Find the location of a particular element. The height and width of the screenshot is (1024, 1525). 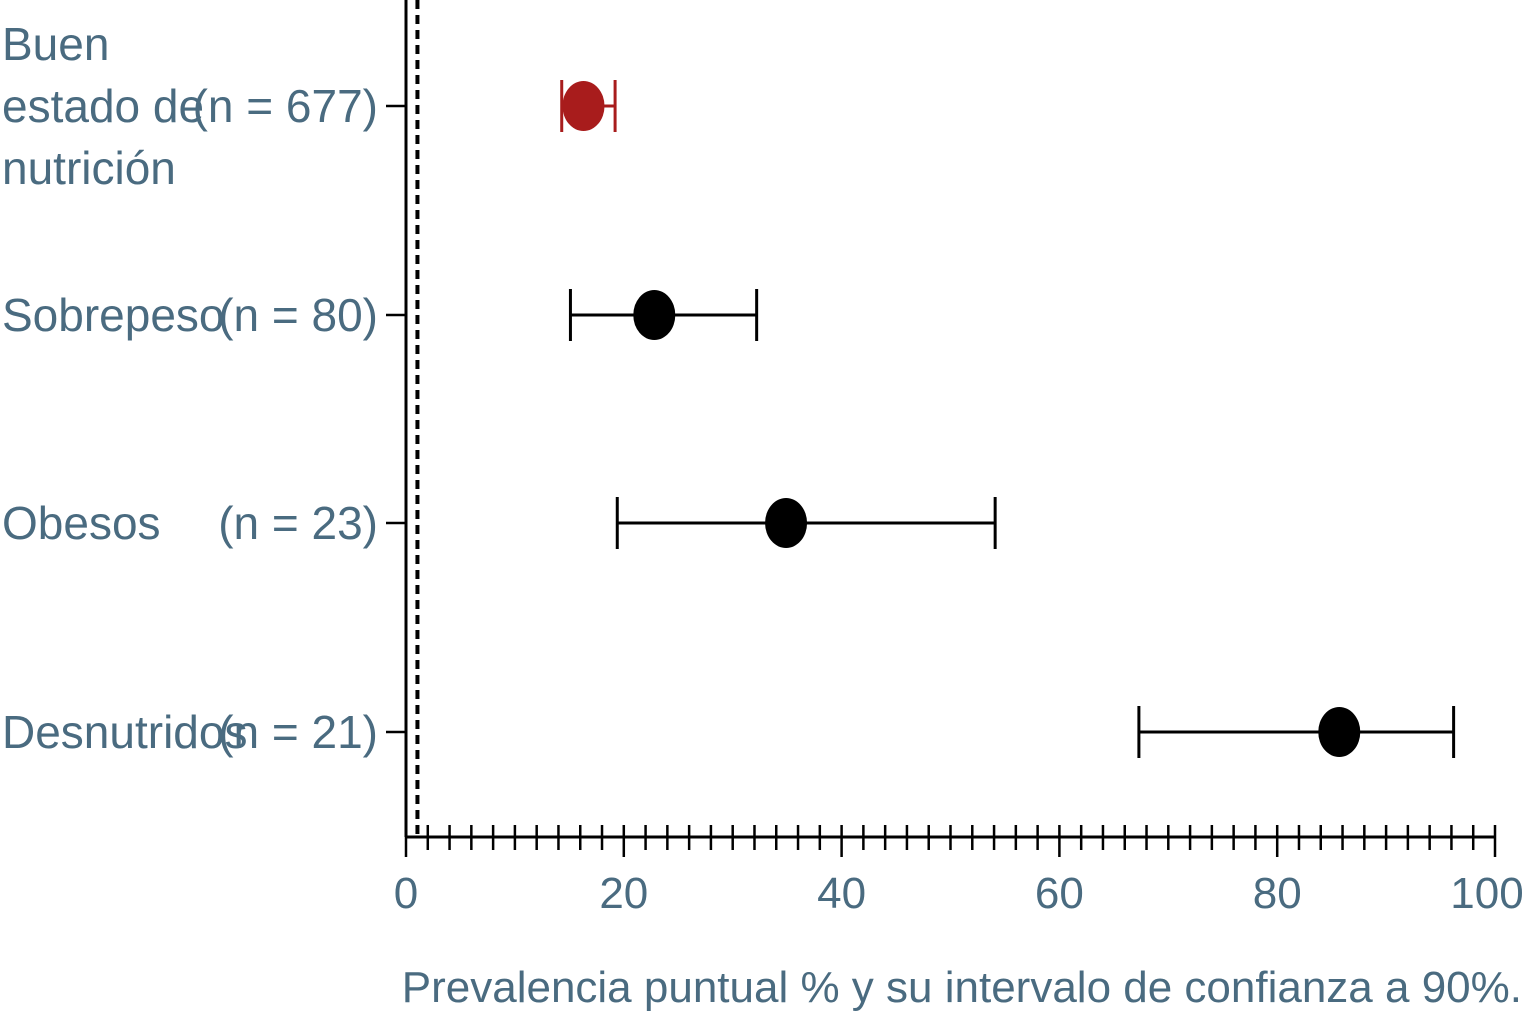

forest-row: Buen estado de nutrición (n = 677) is located at coordinates (309, 106).